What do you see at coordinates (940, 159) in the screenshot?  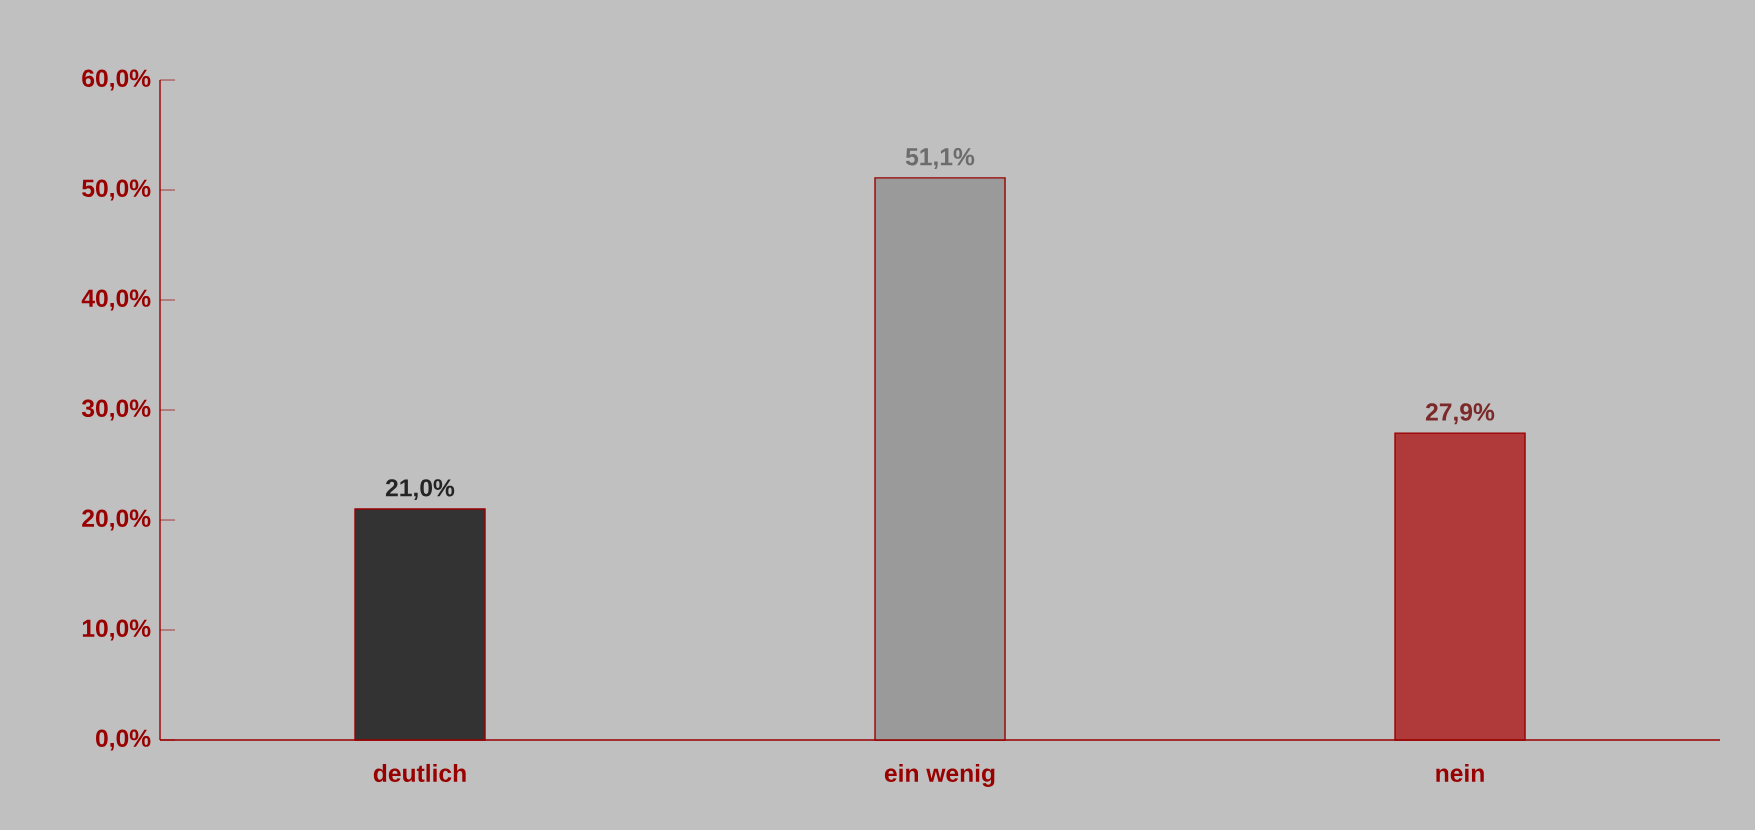 I see `data-label: 51,1%` at bounding box center [940, 159].